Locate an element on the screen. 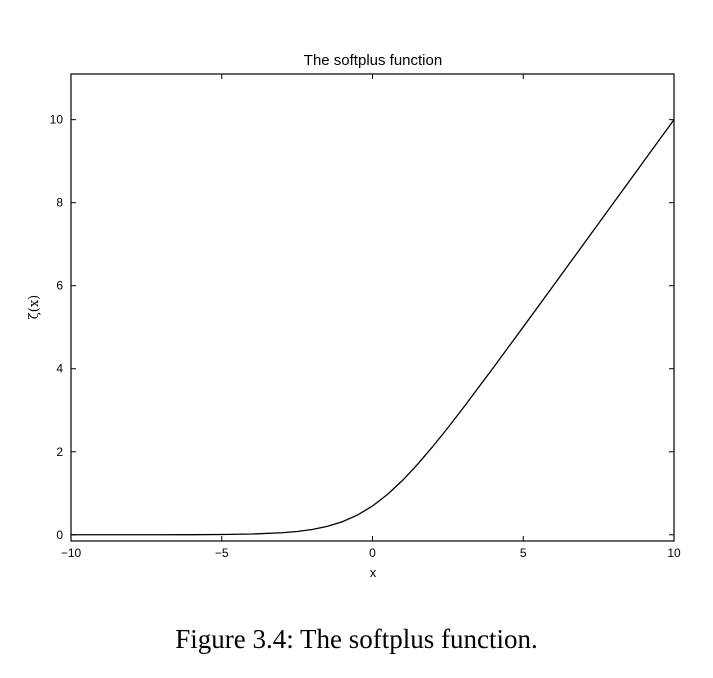 The height and width of the screenshot is (678, 713). y-axis-label: ζ(x) is located at coordinates (34, 307).